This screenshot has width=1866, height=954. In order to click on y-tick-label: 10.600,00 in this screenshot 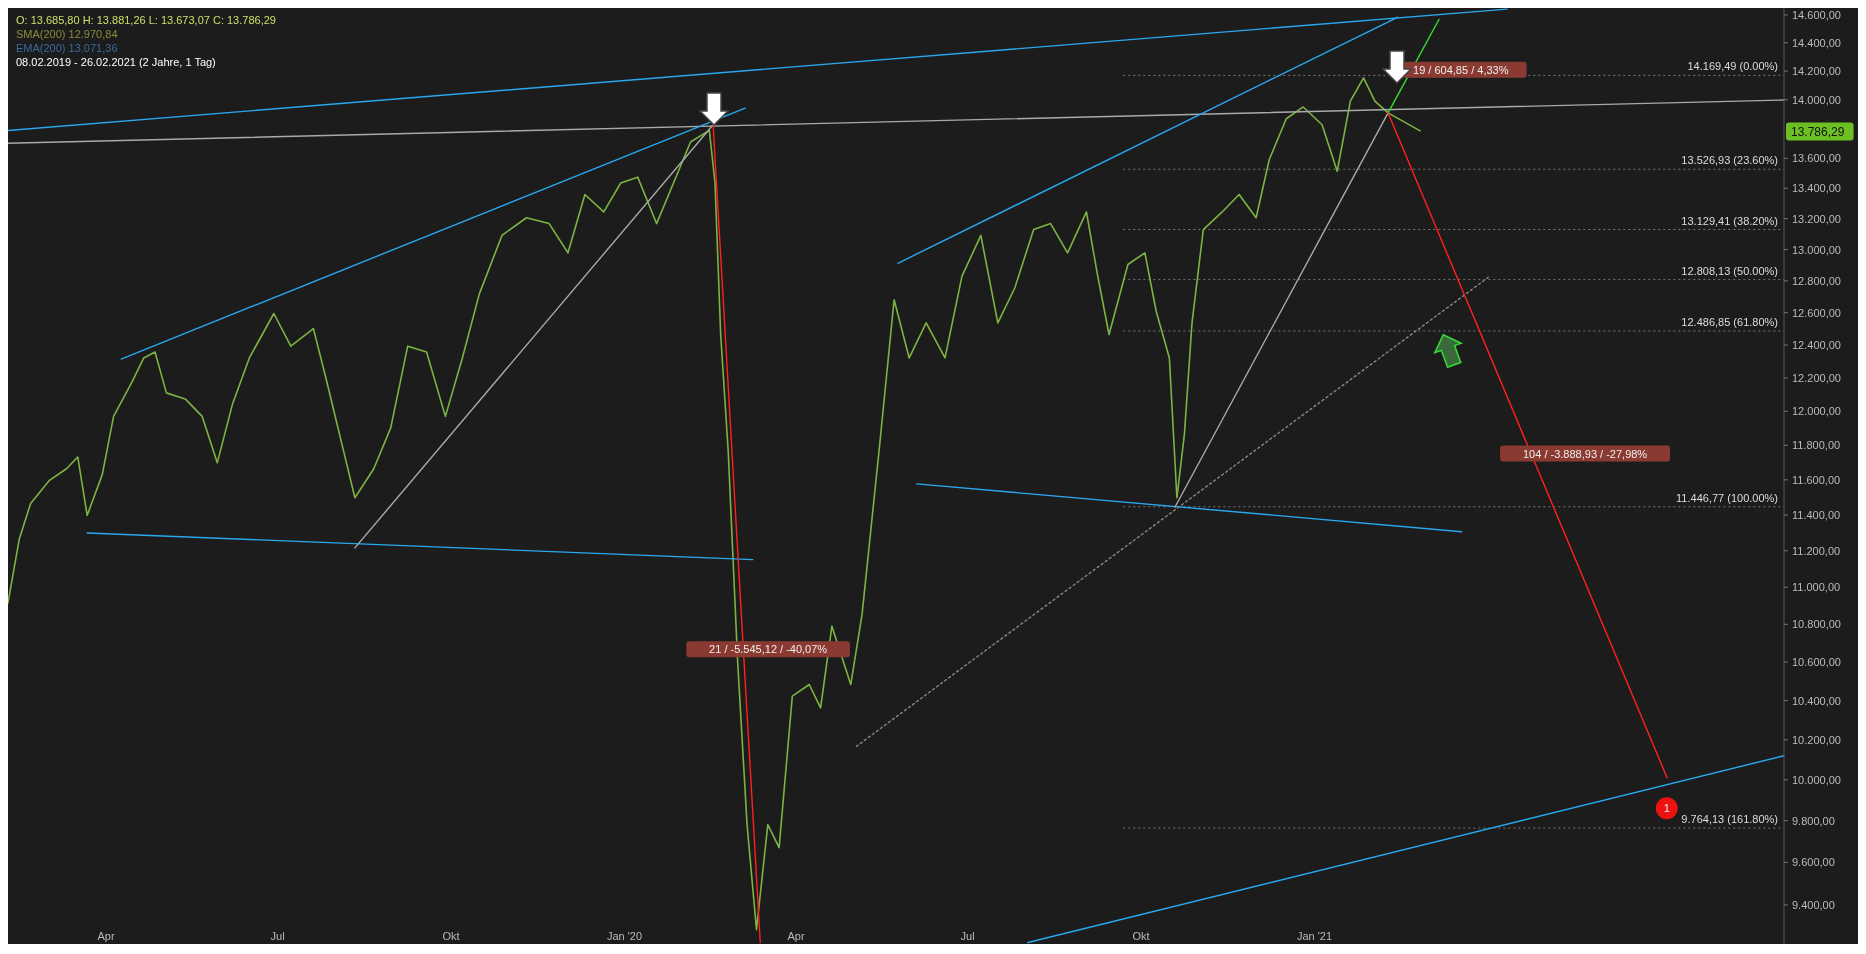, I will do `click(1816, 662)`.